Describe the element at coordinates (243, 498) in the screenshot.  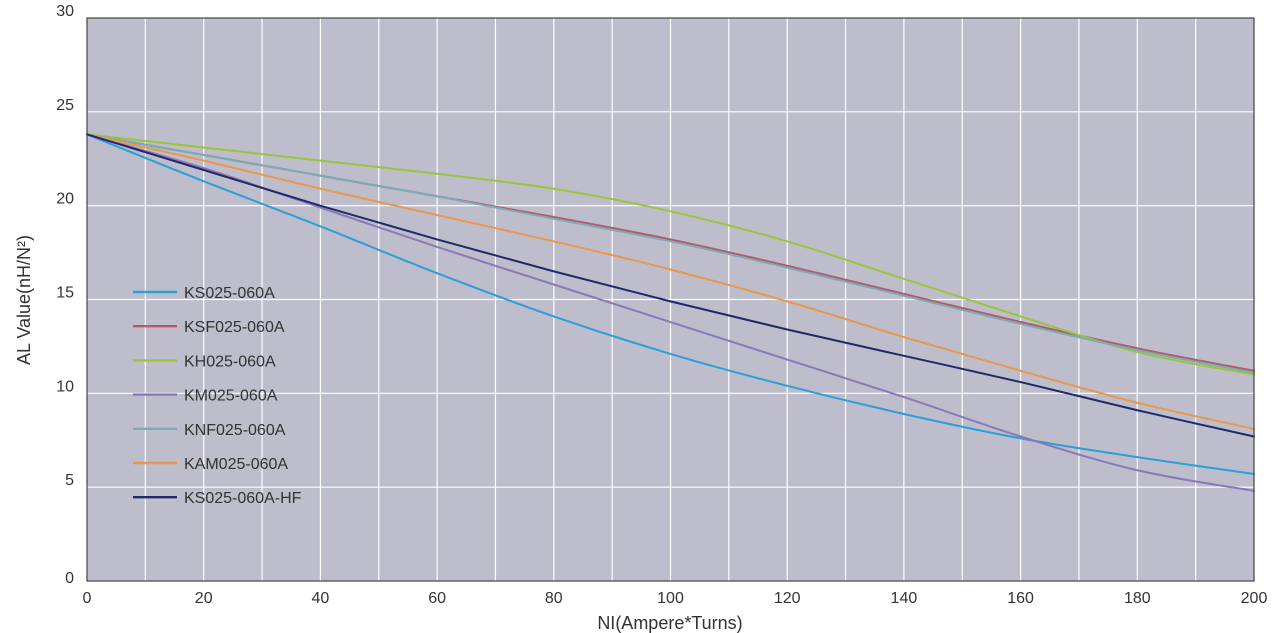
I see `legend-label-ks025-060a-hf: KS025-060A-HF` at that location.